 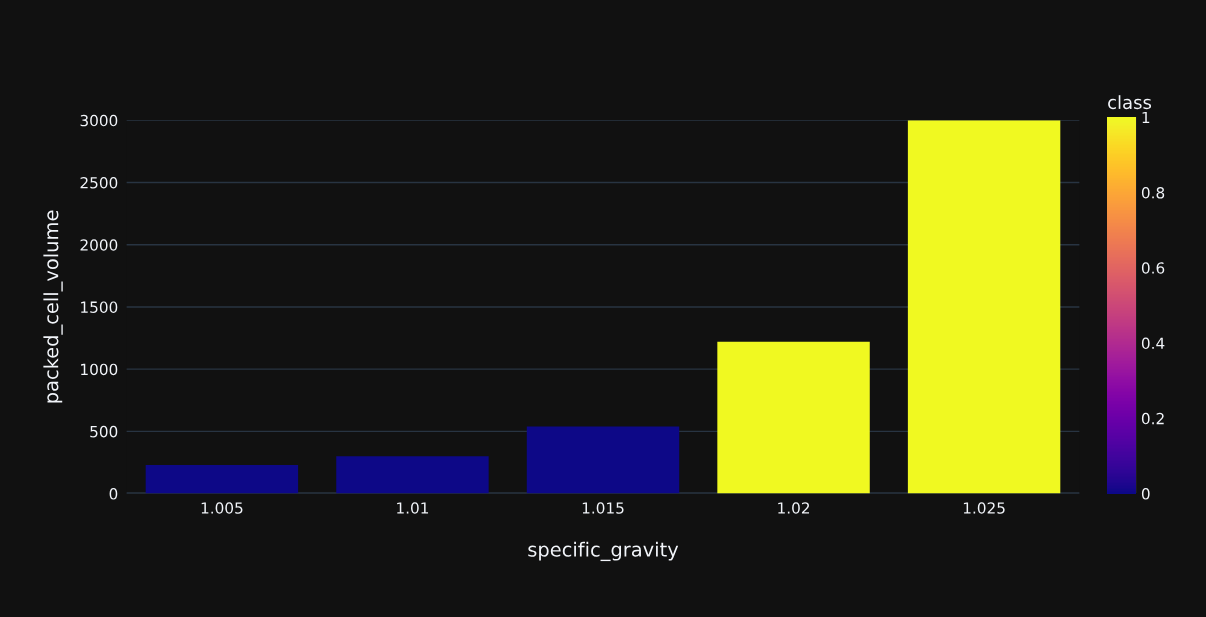 I want to click on color-bar-label: 0.2, so click(x=1152, y=418).